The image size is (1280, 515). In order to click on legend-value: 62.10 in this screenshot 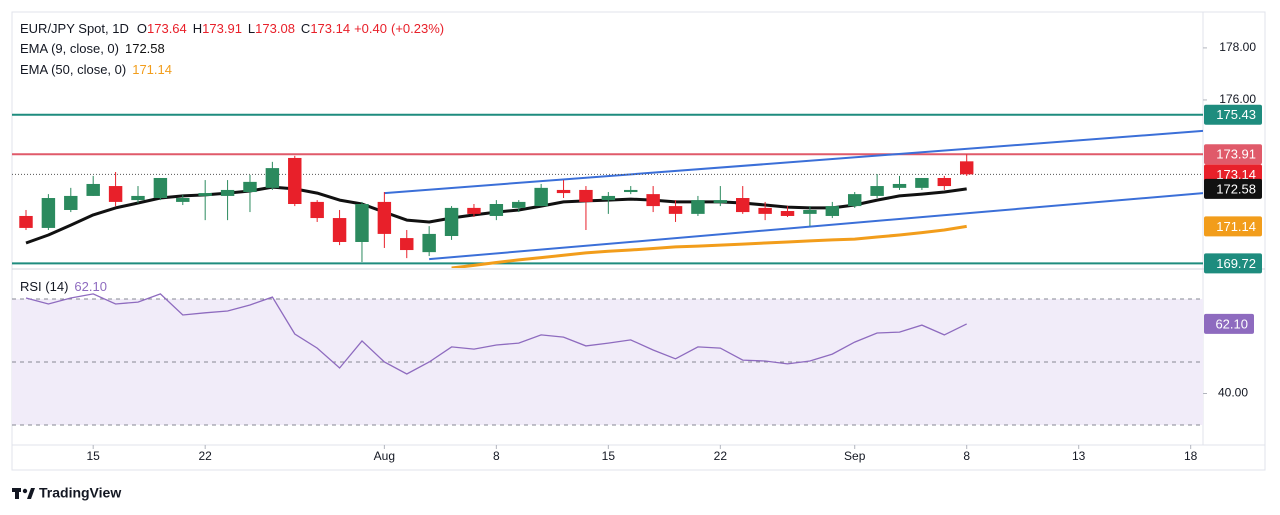, I will do `click(90, 286)`.